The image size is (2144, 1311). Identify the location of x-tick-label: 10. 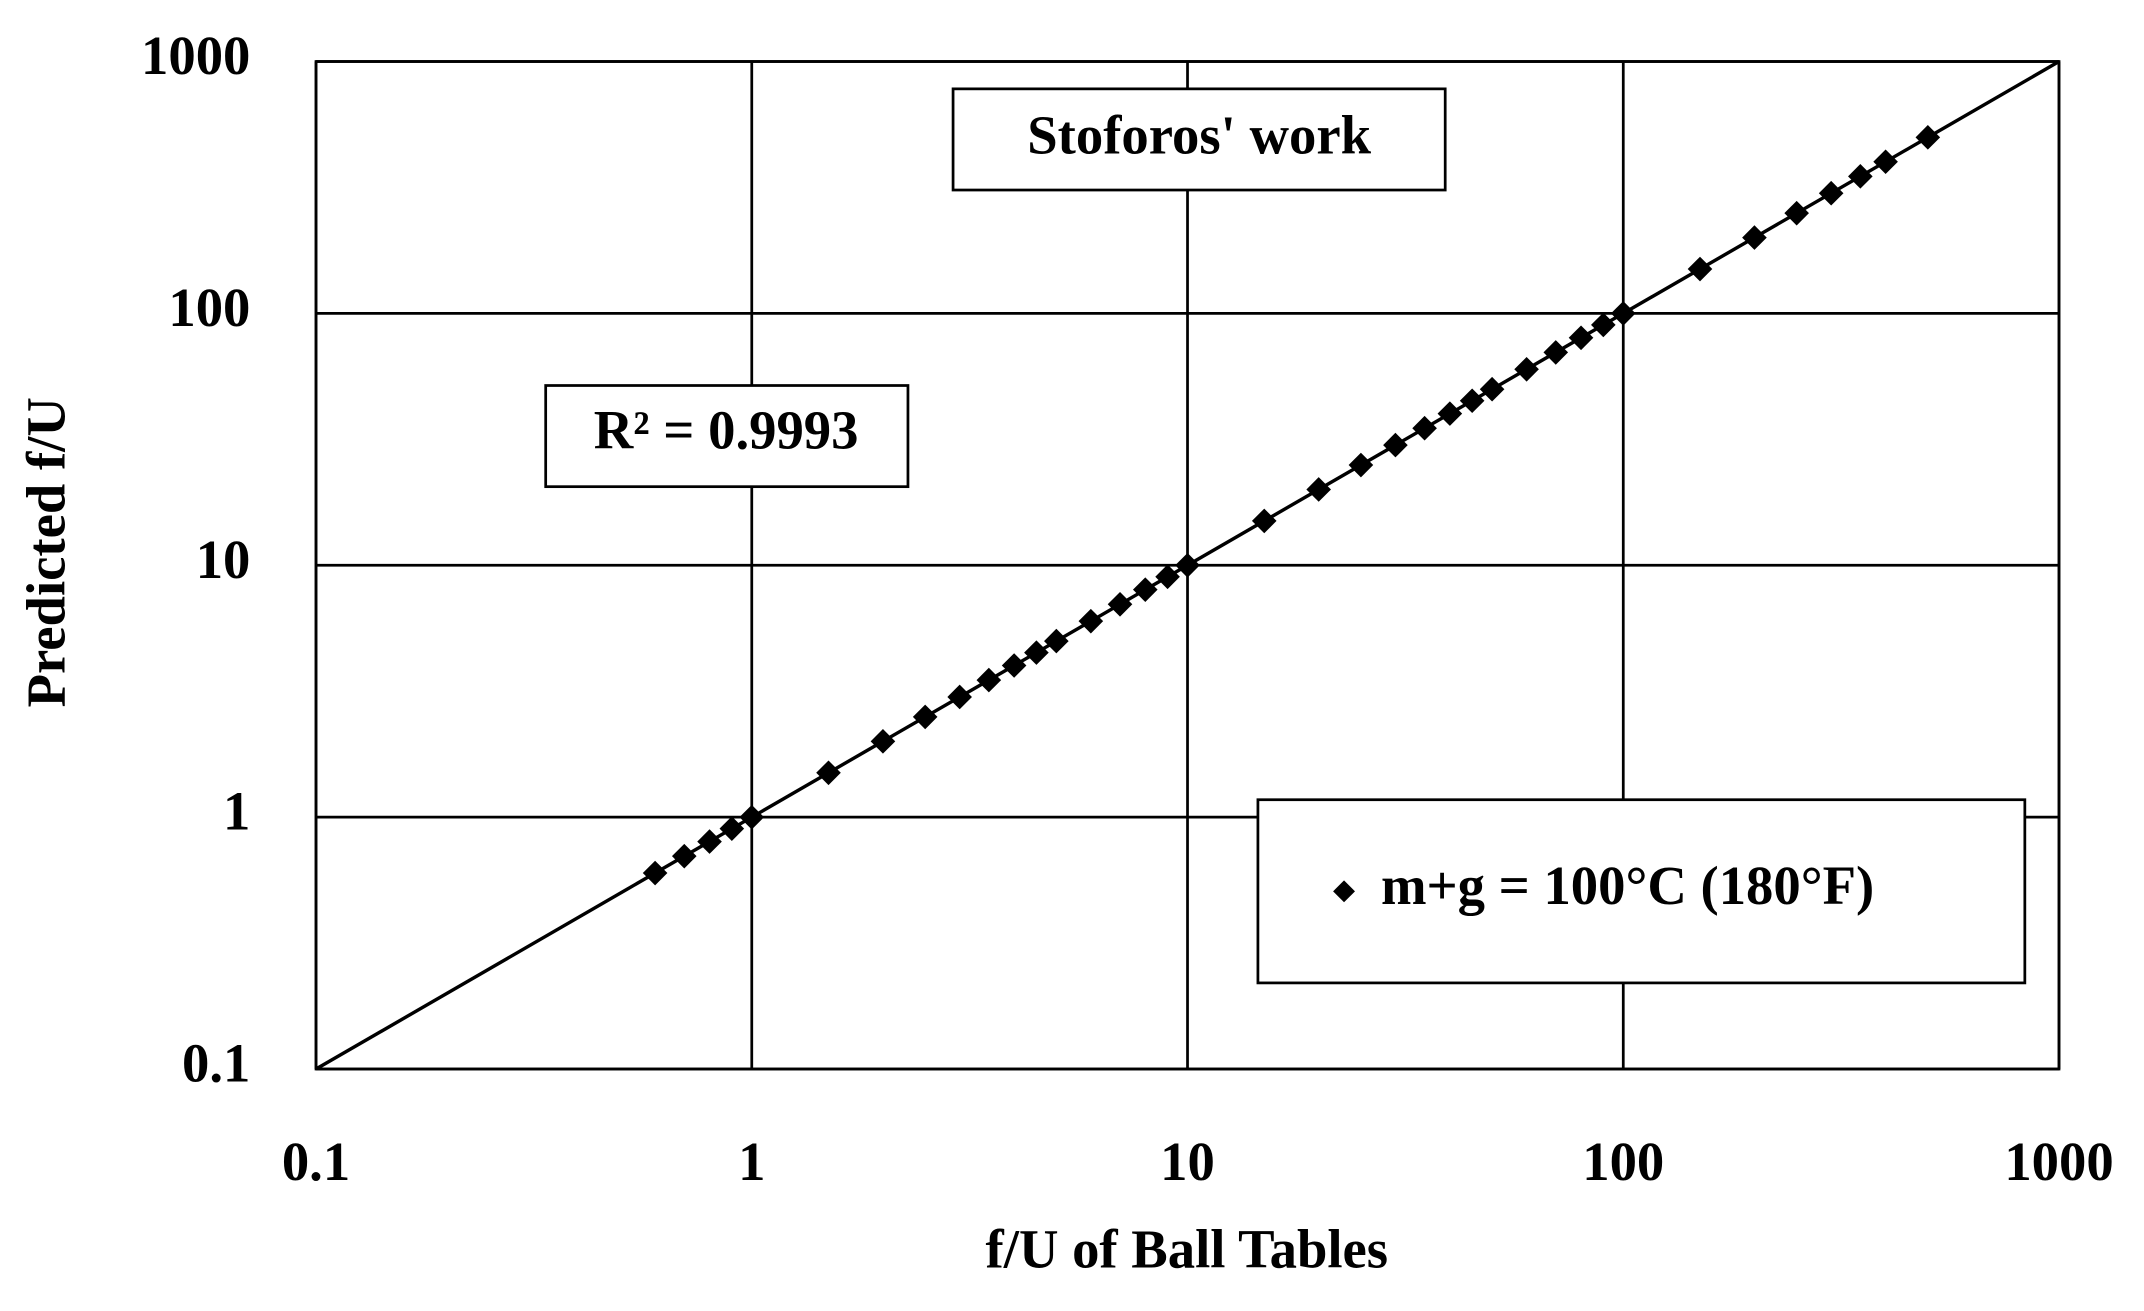
(1187, 1161).